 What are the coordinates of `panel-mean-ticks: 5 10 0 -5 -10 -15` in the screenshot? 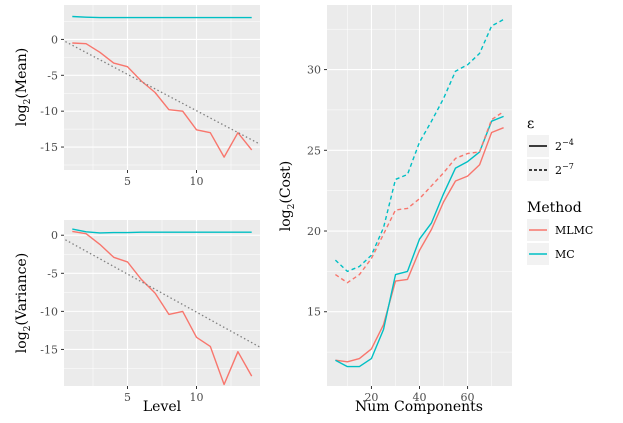 It's located at (121, 110).